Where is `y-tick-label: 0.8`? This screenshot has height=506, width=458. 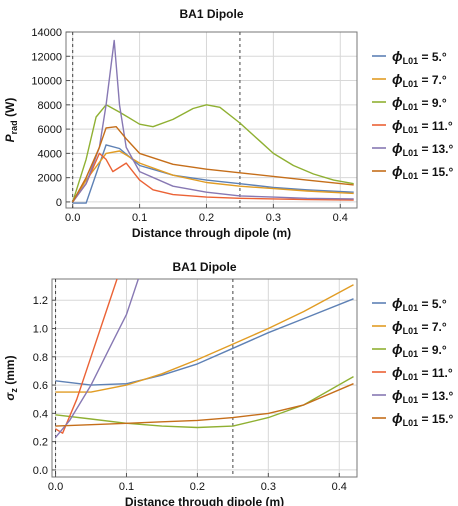 y-tick-label: 0.8 is located at coordinates (40, 358).